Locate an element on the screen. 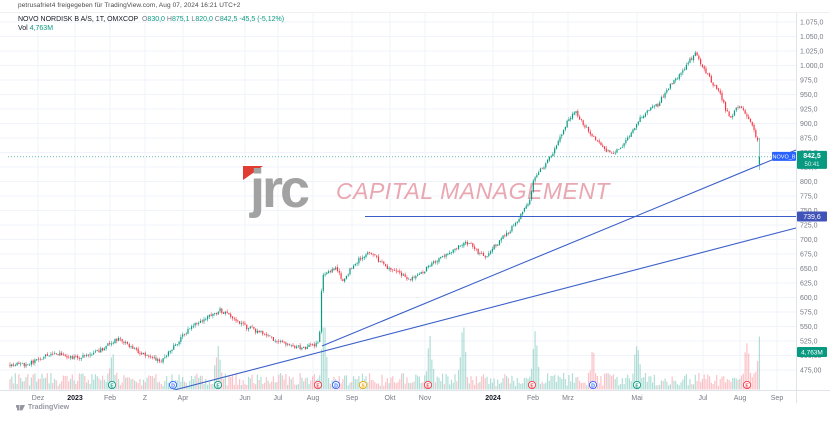  price-axis-label: 600,0 is located at coordinates (809, 298).